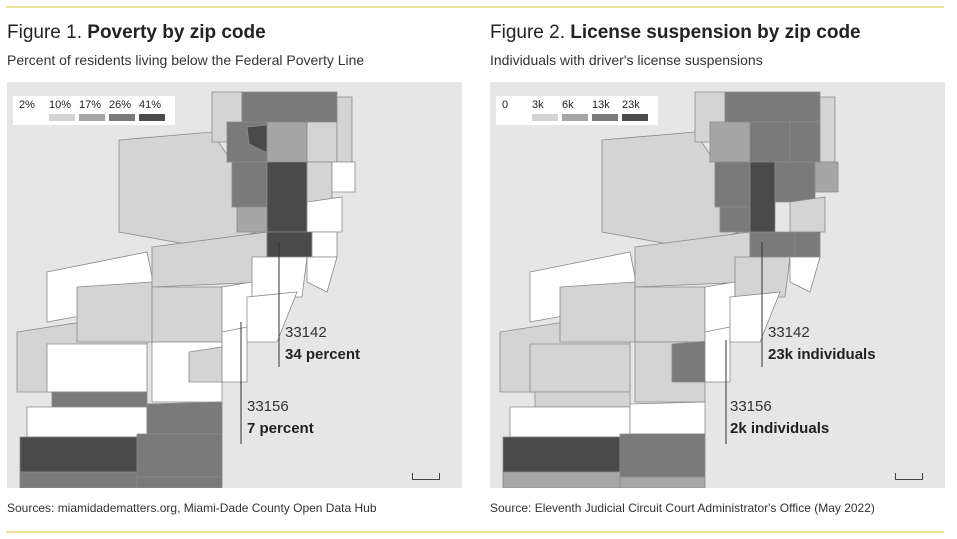 The image size is (957, 539). Describe the element at coordinates (322, 344) in the screenshot. I see `callout-33142: 33142 34 percent` at that location.